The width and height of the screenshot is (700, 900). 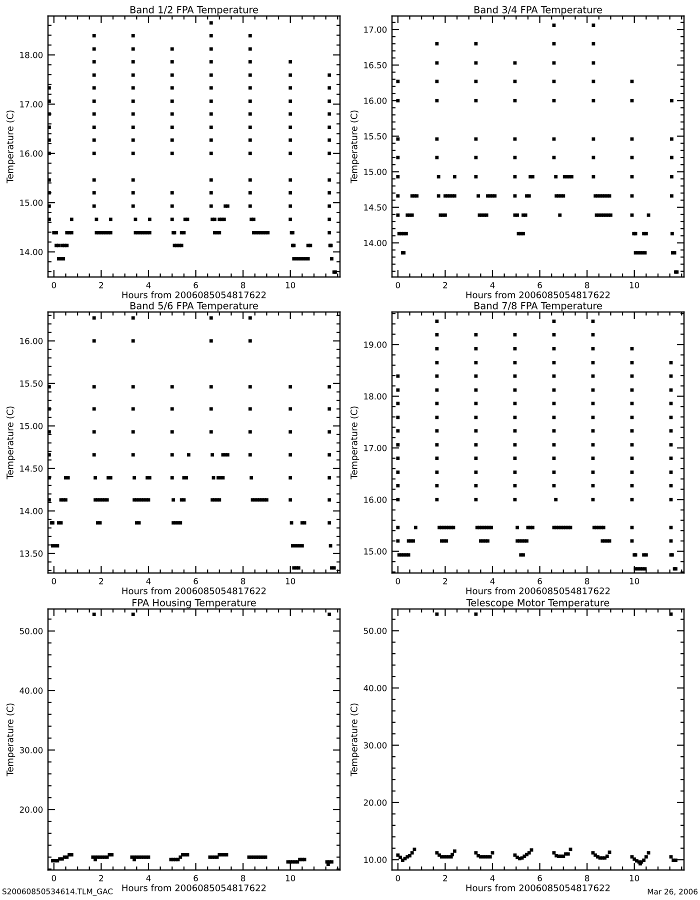 What do you see at coordinates (375, 65) in the screenshot?
I see `y-tick-label: 16.50` at bounding box center [375, 65].